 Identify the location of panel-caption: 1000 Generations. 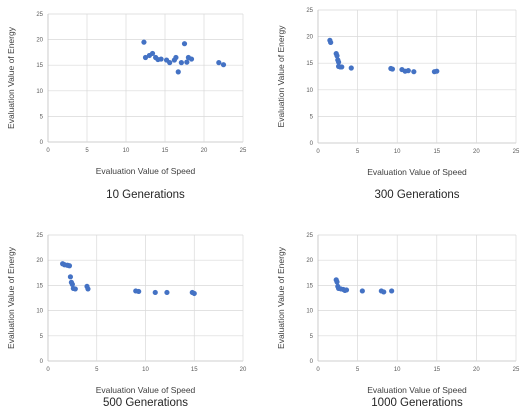
(417, 403).